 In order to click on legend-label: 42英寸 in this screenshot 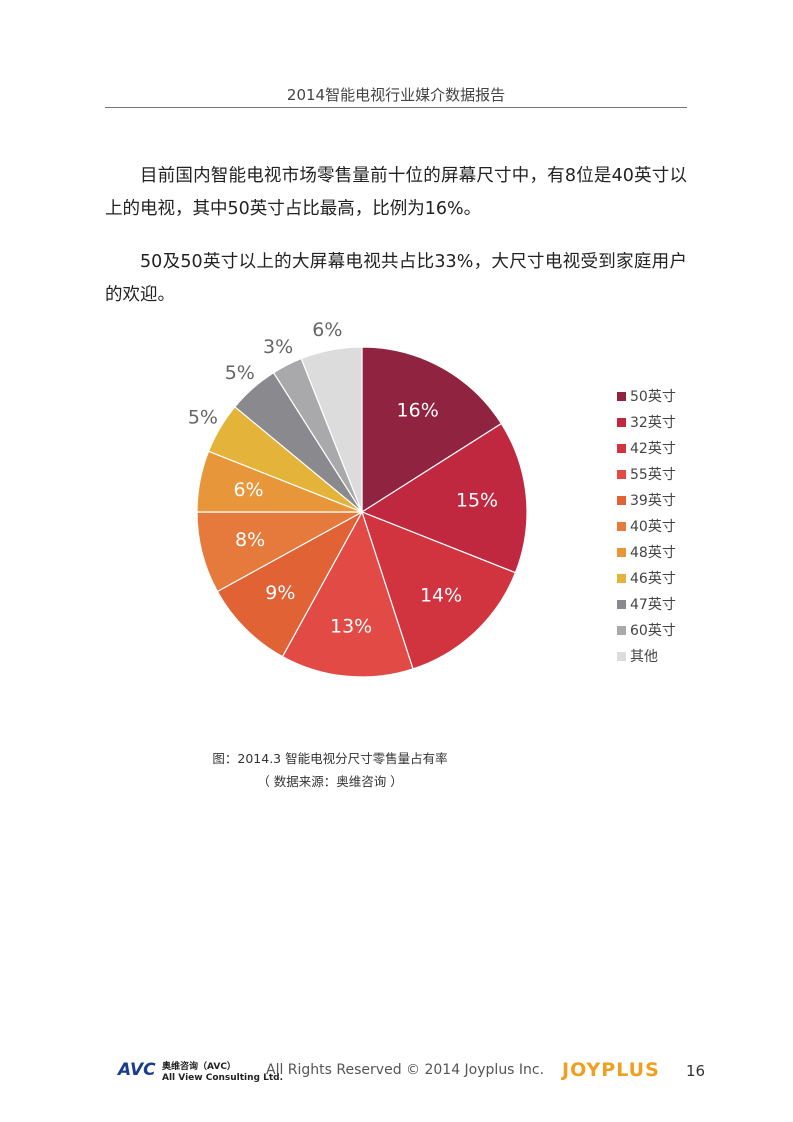, I will do `click(653, 448)`.